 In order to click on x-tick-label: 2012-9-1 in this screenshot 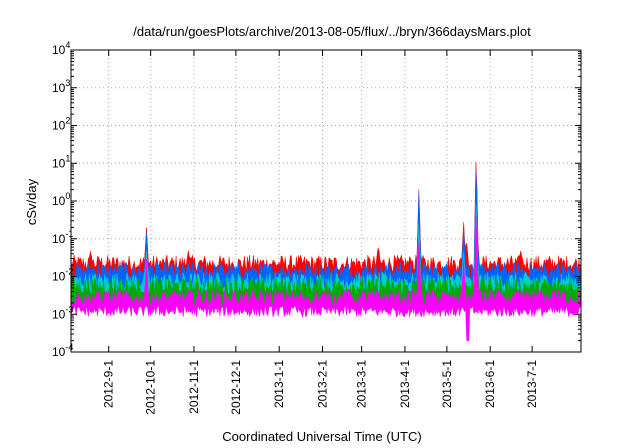, I will do `click(109, 384)`.